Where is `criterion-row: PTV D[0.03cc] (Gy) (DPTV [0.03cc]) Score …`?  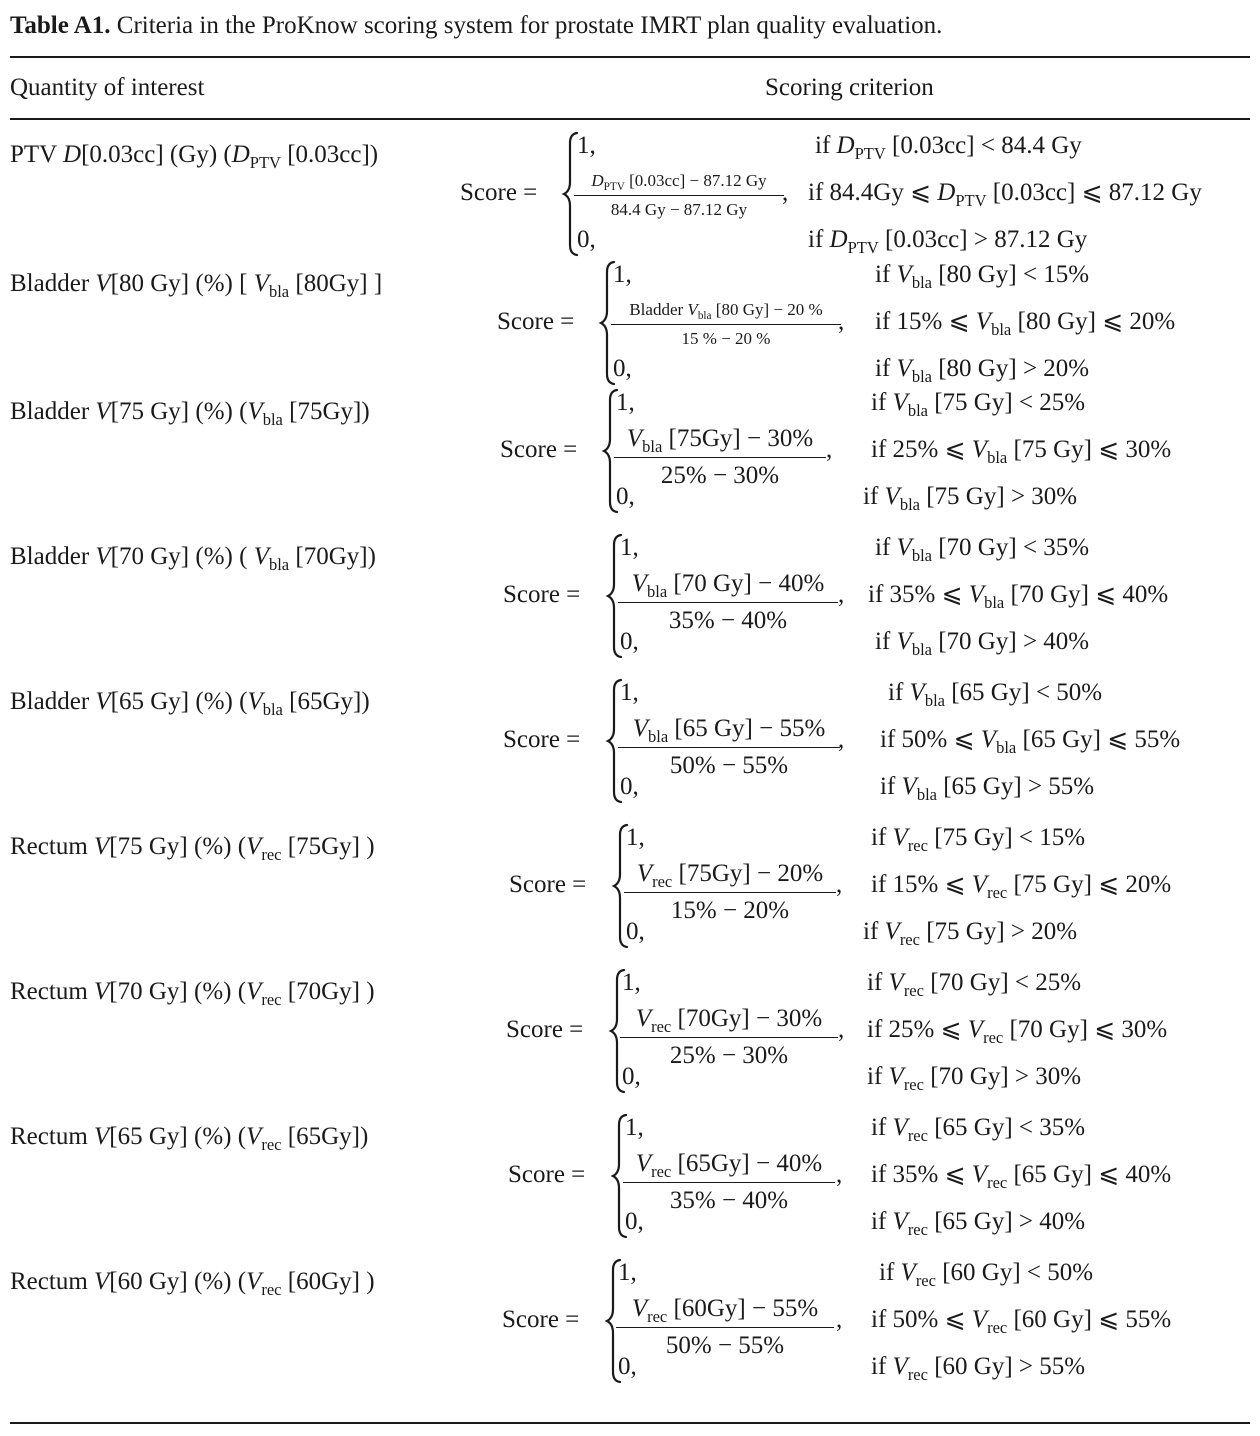 criterion-row: PTV D[0.03cc] (Gy) (DPTV [0.03cc]) Score … is located at coordinates (630, 208).